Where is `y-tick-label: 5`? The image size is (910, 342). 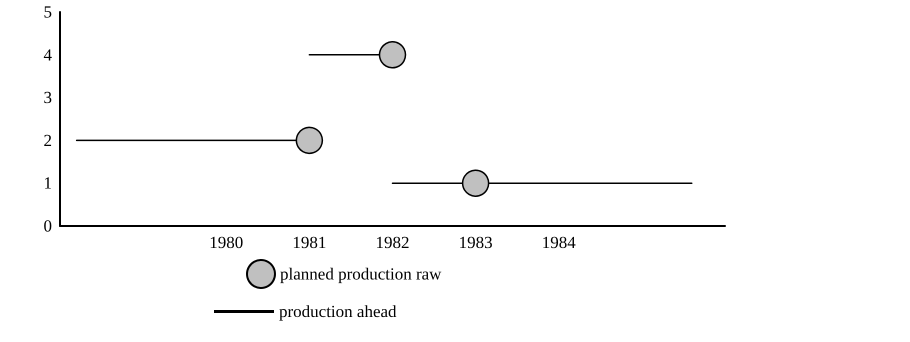 y-tick-label: 5 is located at coordinates (48, 12).